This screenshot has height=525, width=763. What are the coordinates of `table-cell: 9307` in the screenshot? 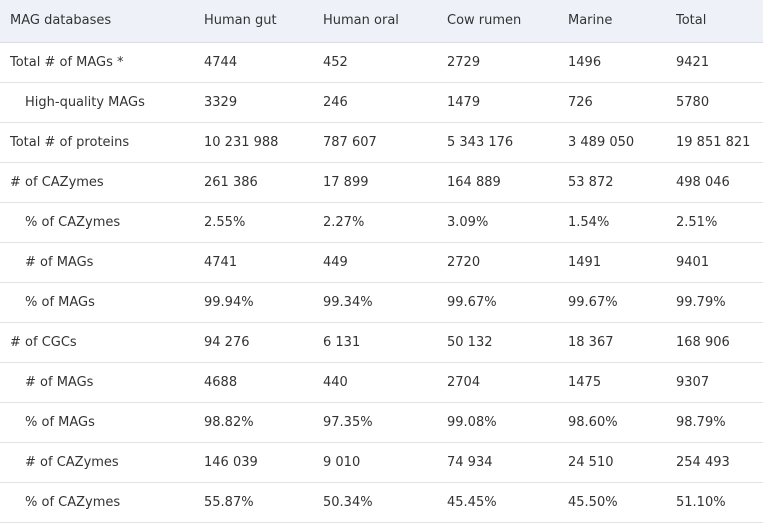 It's located at (693, 382).